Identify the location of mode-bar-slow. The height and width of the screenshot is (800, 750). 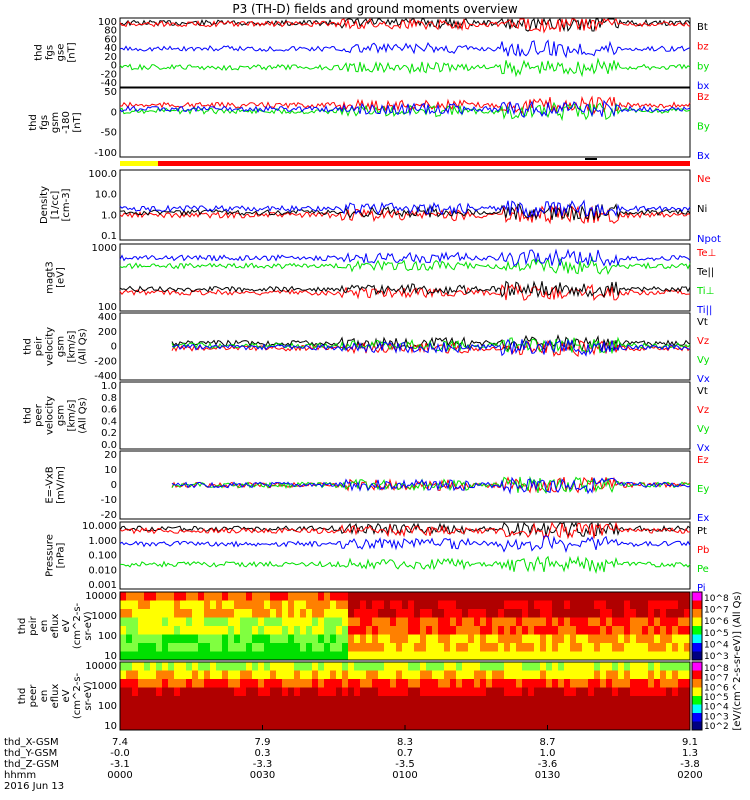
(139, 163).